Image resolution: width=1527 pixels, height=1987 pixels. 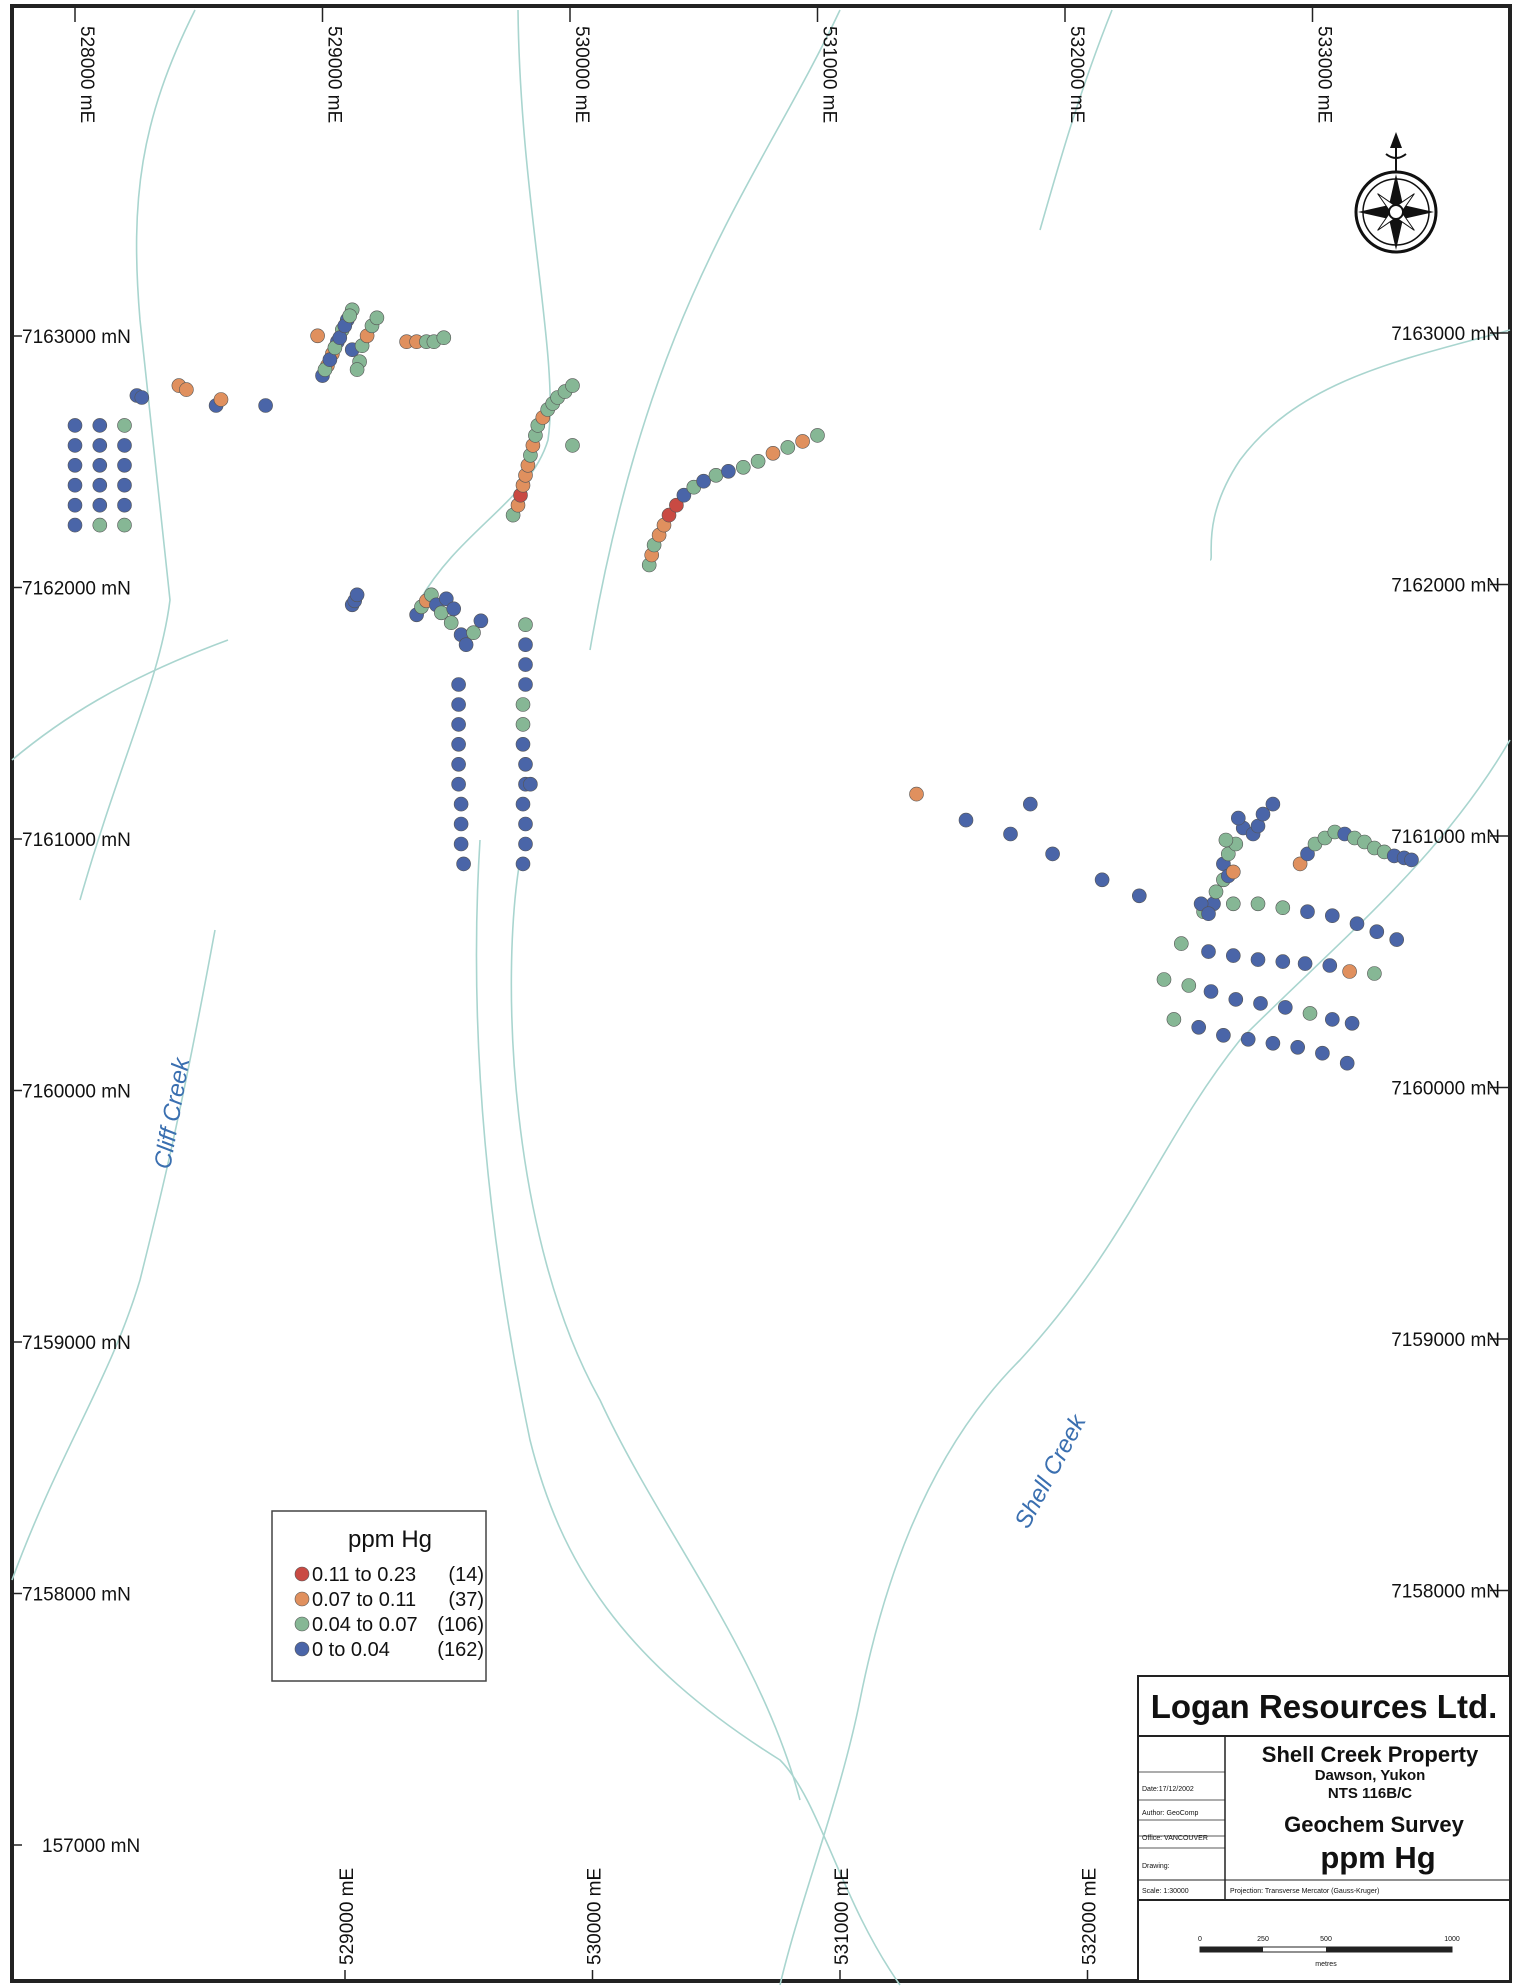 I want to click on compass-rose-icon, so click(x=1396, y=193).